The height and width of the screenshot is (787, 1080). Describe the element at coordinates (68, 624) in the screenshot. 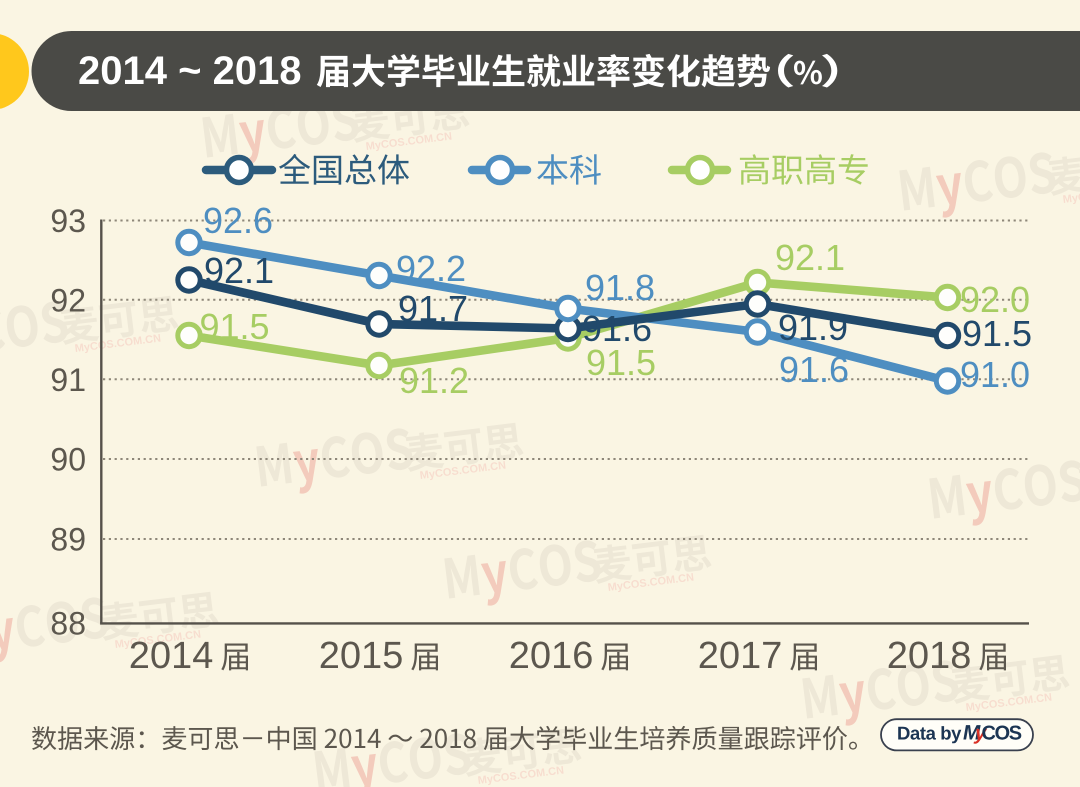

I see `svg-text: 88` at that location.